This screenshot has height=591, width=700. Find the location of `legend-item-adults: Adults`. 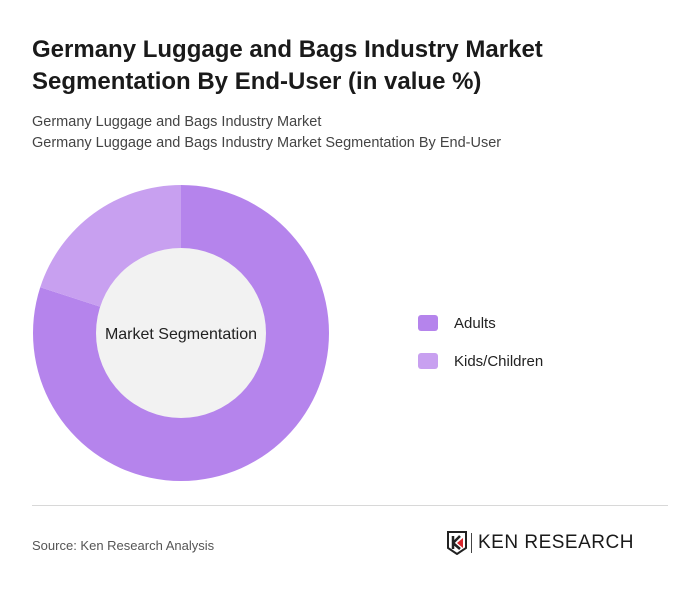

legend-item-adults: Adults is located at coordinates (480, 323).